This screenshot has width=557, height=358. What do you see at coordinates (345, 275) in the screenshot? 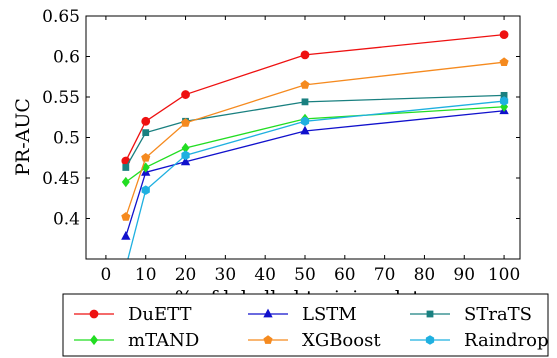
I see `x-tick-label: 60` at bounding box center [345, 275].